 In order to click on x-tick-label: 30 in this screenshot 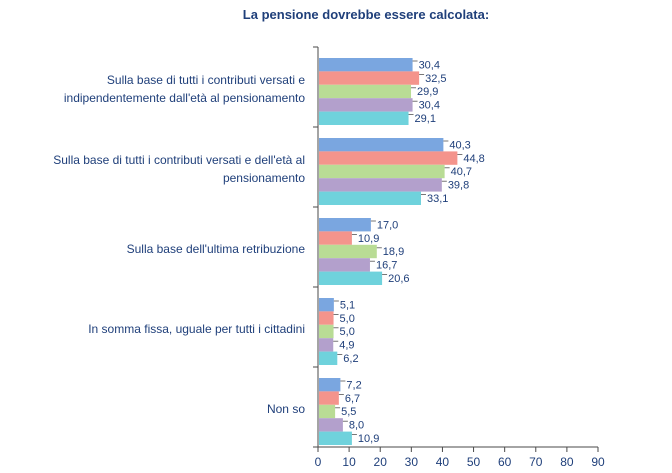, I will do `click(412, 462)`.